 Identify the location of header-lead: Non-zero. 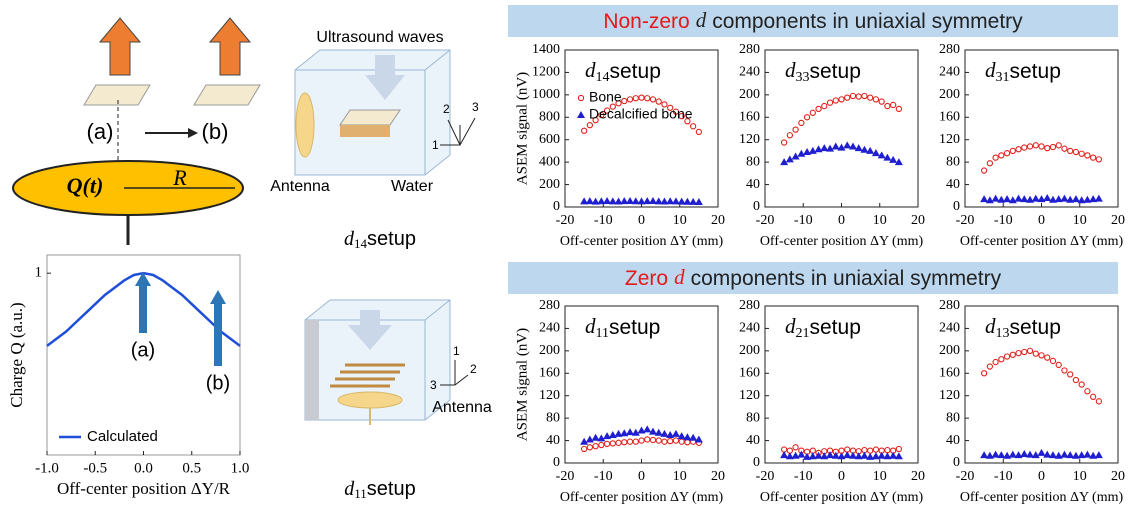
(646, 21).